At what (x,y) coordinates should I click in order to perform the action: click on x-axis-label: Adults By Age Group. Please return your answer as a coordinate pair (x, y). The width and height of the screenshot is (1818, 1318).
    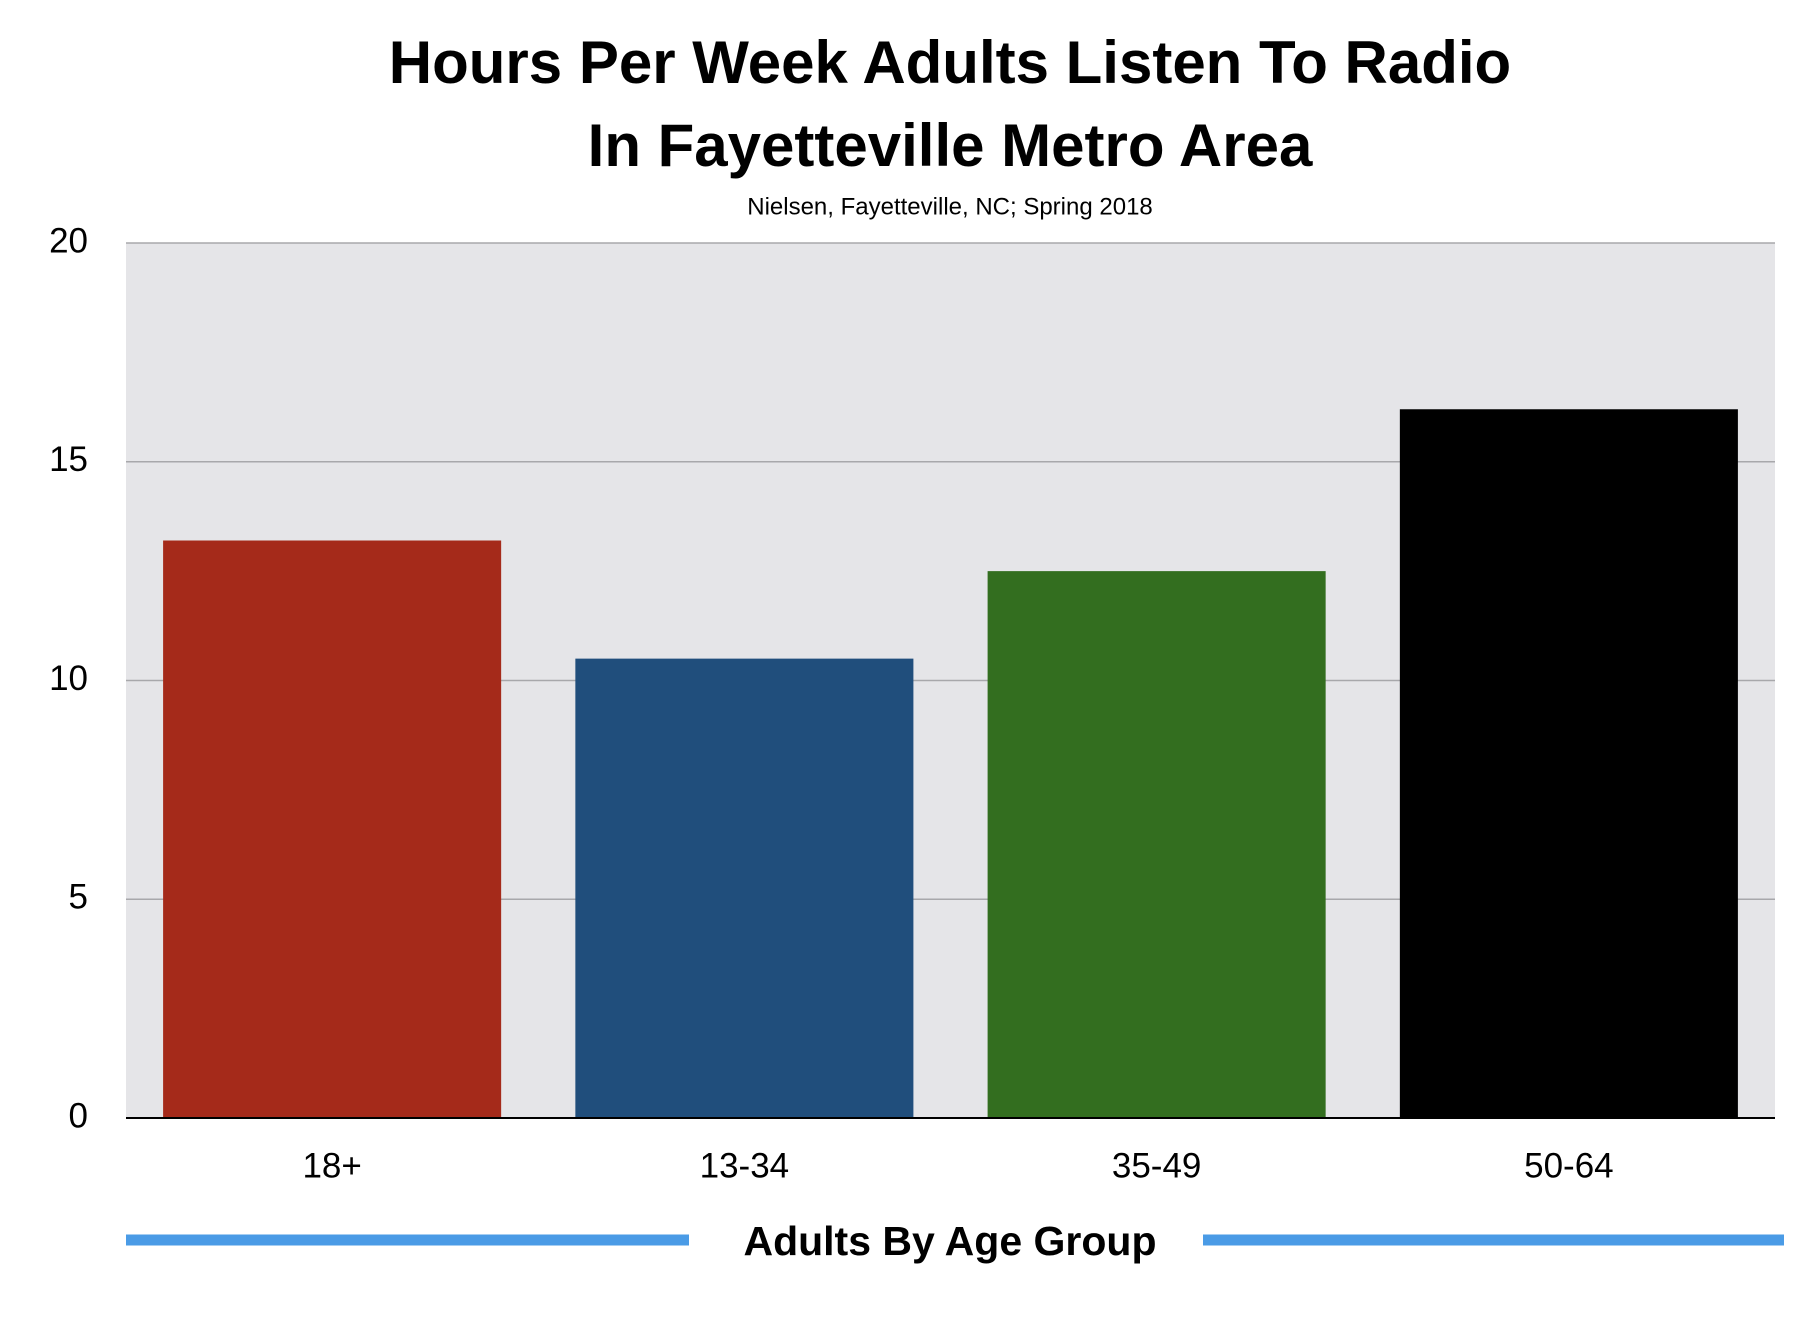
    Looking at the image, I should click on (949, 1241).